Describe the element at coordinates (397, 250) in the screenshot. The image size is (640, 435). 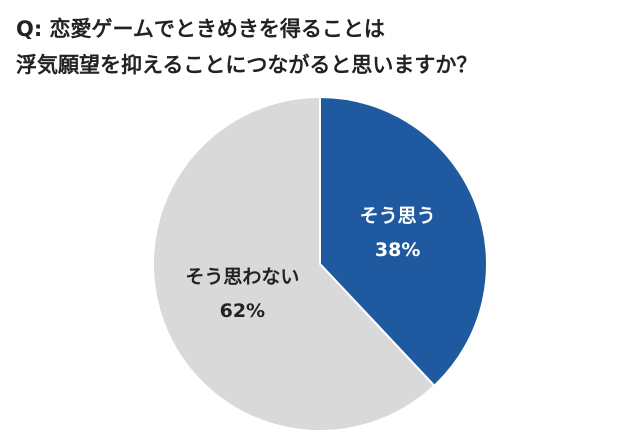
I see `value-label: 38%` at that location.